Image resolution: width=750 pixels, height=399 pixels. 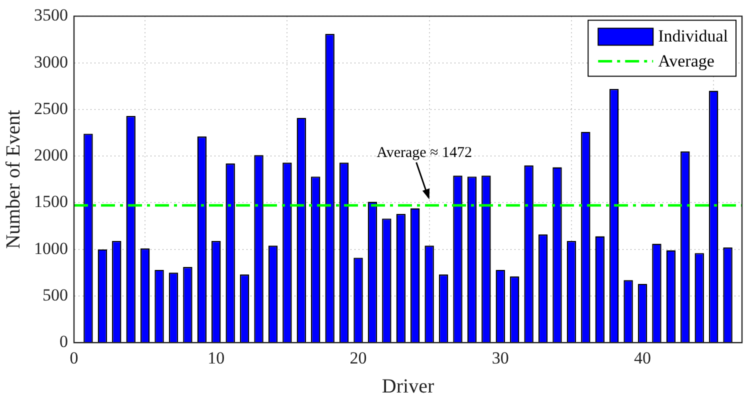 I want to click on x-axis-title: Driver, so click(x=408, y=386).